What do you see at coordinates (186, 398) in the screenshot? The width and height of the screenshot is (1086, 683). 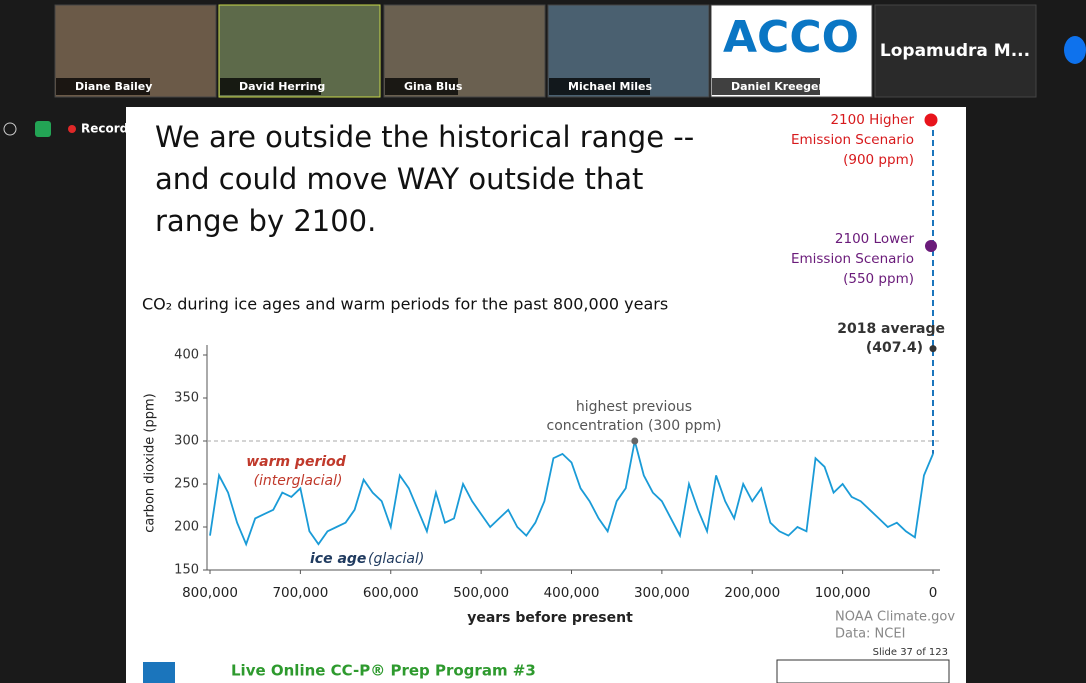 I see `y-tick-label: 350` at bounding box center [186, 398].